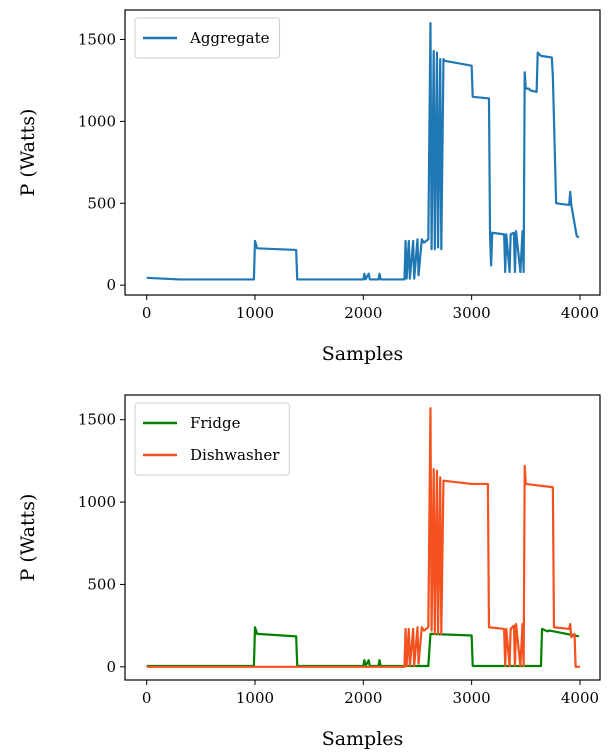 The height and width of the screenshot is (754, 615). I want to click on legend-label: Dishwasher, so click(235, 455).